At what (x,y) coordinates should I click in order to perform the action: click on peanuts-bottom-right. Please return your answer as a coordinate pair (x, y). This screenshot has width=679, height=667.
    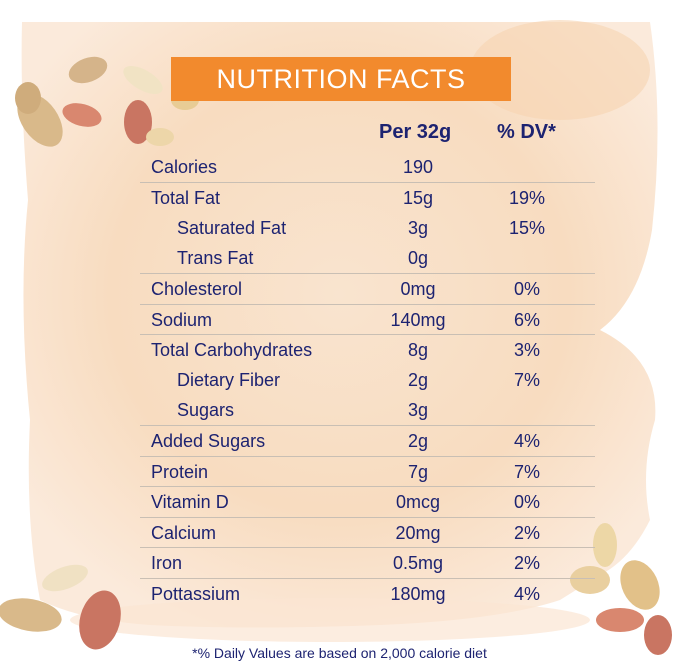
    Looking at the image, I should click on (621, 589).